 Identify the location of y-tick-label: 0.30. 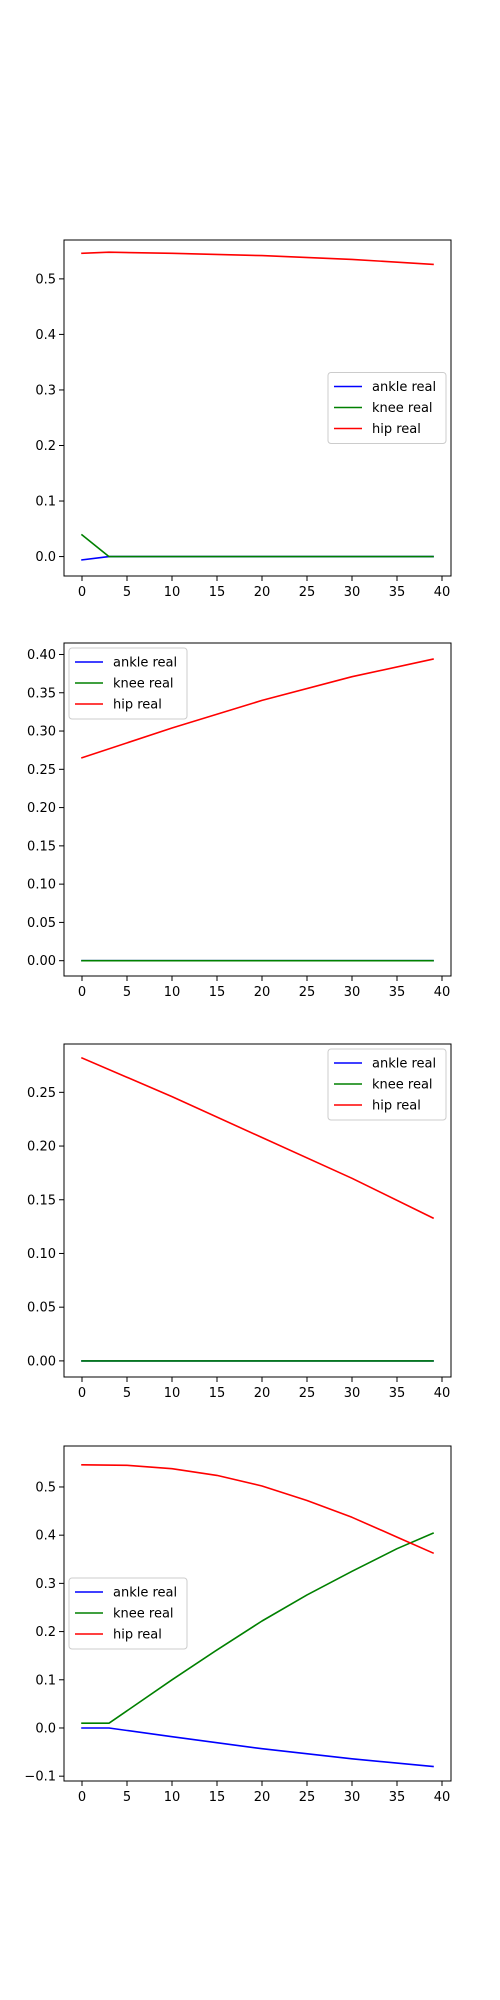
(41, 732).